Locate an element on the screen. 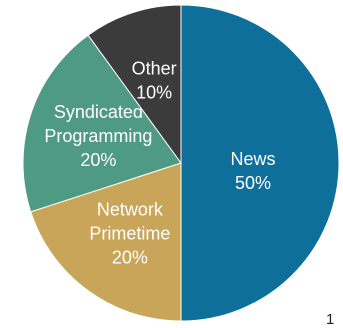 This screenshot has height=328, width=343. pie-slice-other is located at coordinates (134, 84).